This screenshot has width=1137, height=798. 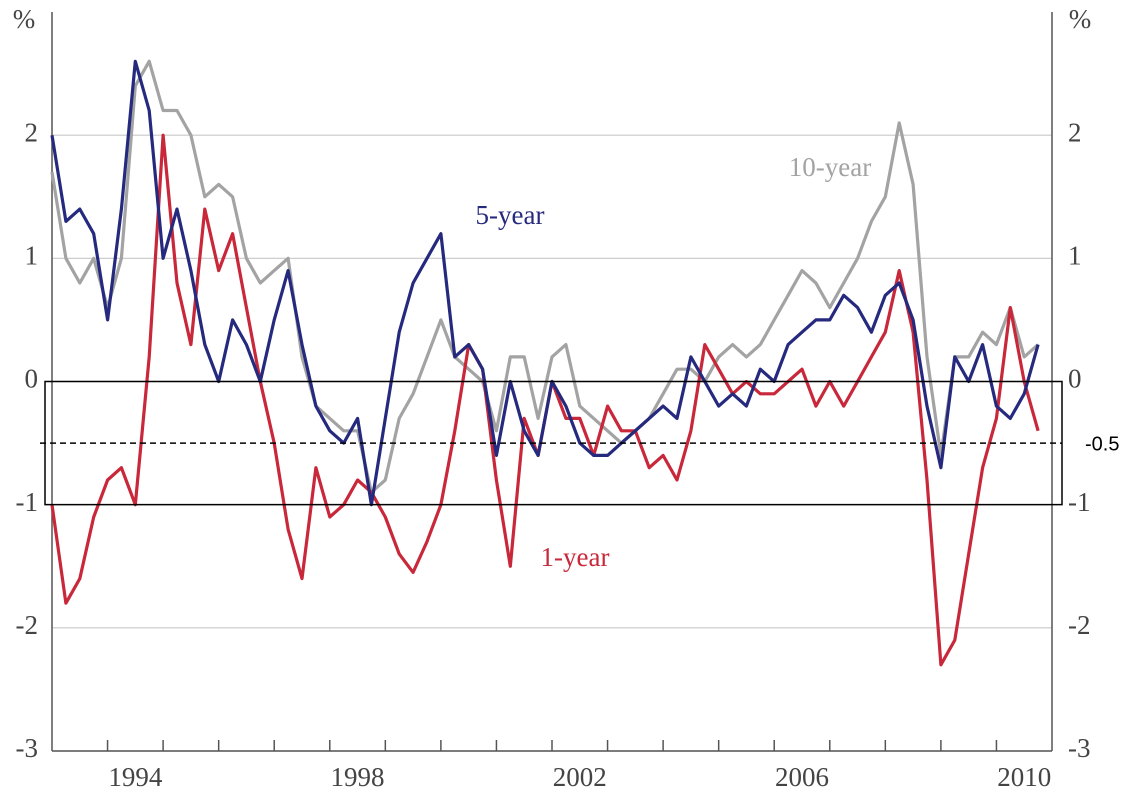 What do you see at coordinates (1075, 132) in the screenshot?
I see `y2-tick-label: 2` at bounding box center [1075, 132].